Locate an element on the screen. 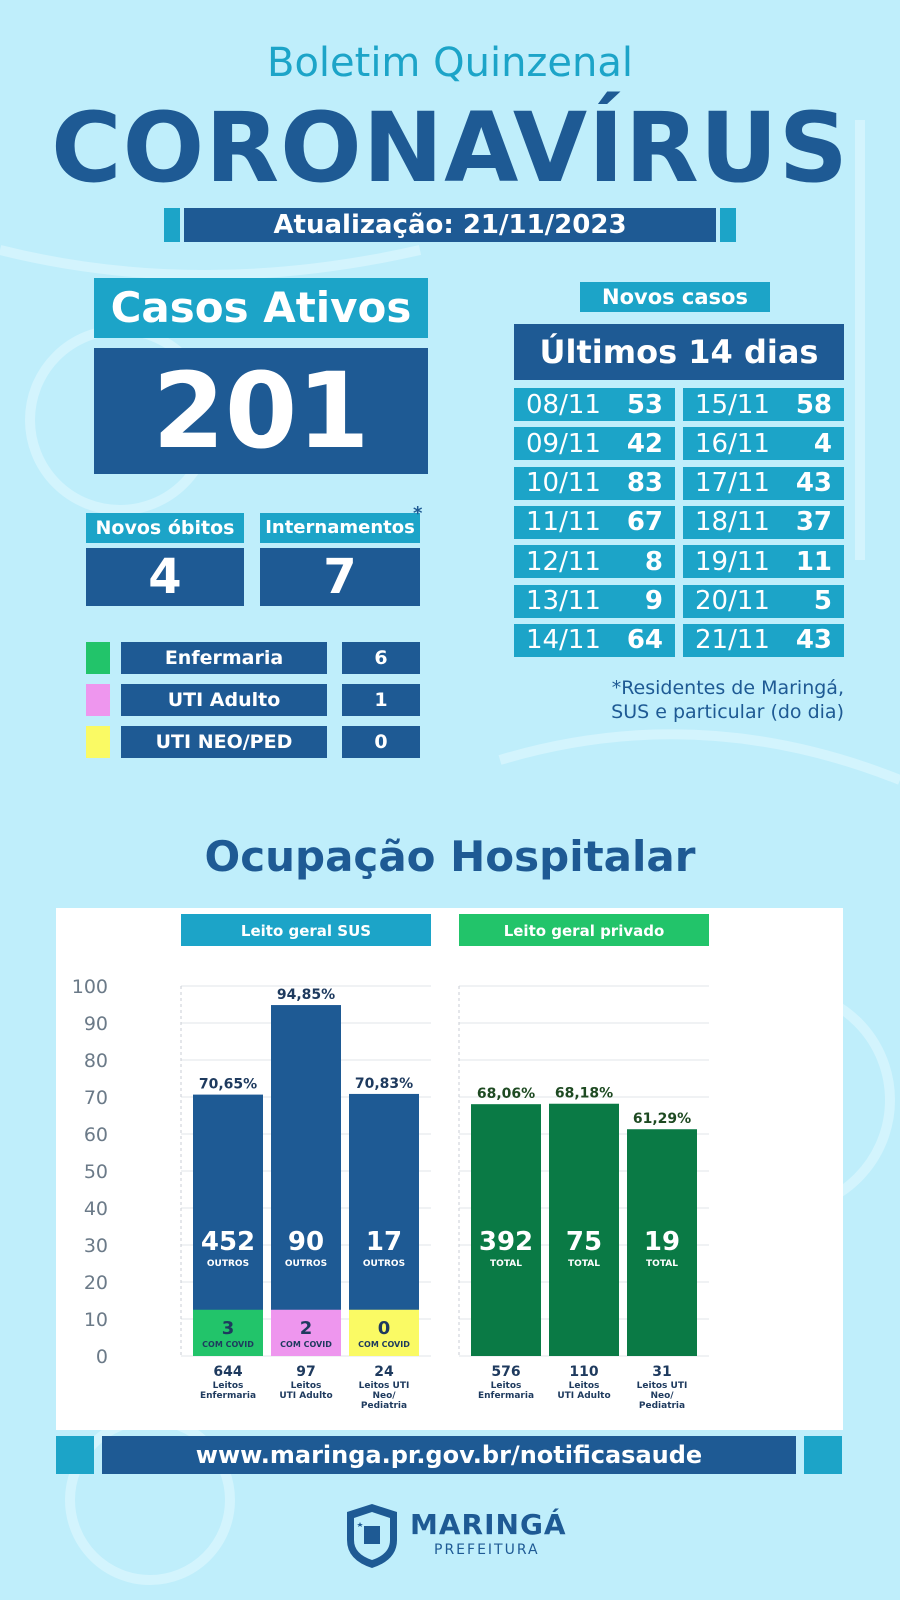 The height and width of the screenshot is (1600, 900). daily-cases-date: 18/11 is located at coordinates (732, 522).